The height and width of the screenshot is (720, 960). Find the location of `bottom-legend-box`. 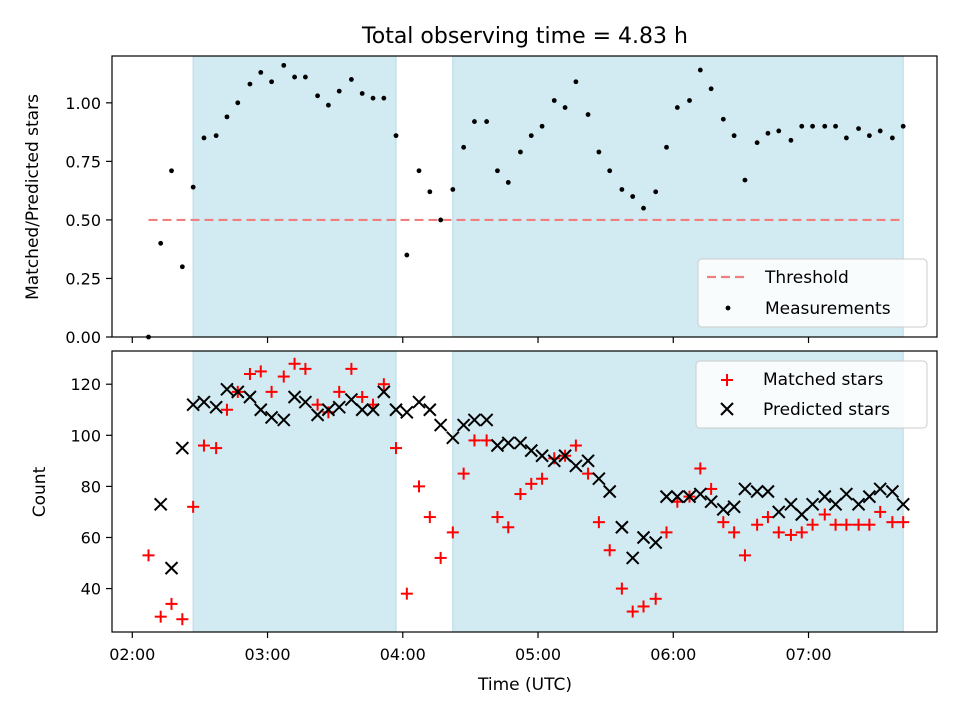

bottom-legend-box is located at coordinates (811, 394).